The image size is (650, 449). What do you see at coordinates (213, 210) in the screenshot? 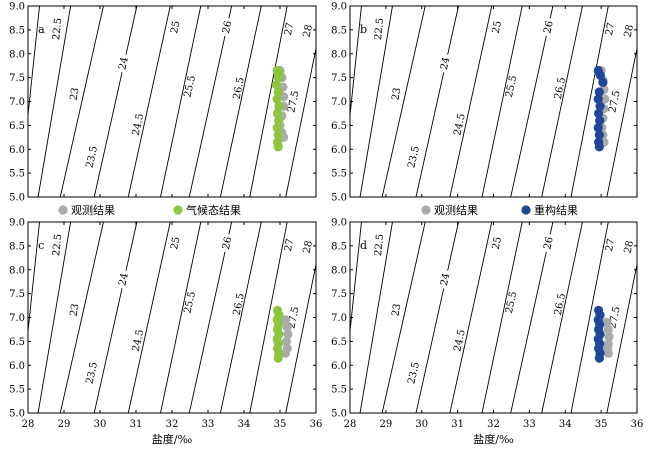
I see `legend-label: 气候态结果` at bounding box center [213, 210].